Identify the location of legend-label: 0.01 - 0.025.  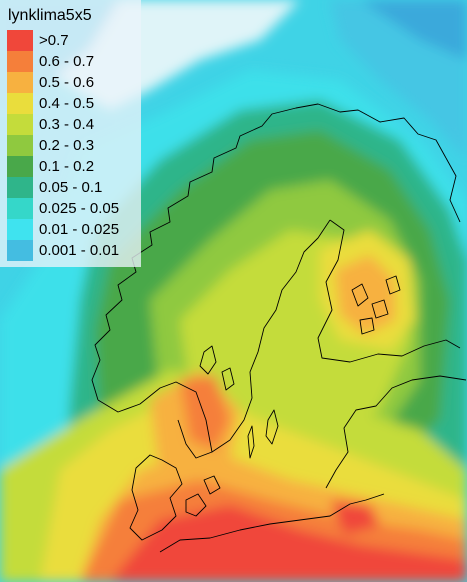
(79, 229).